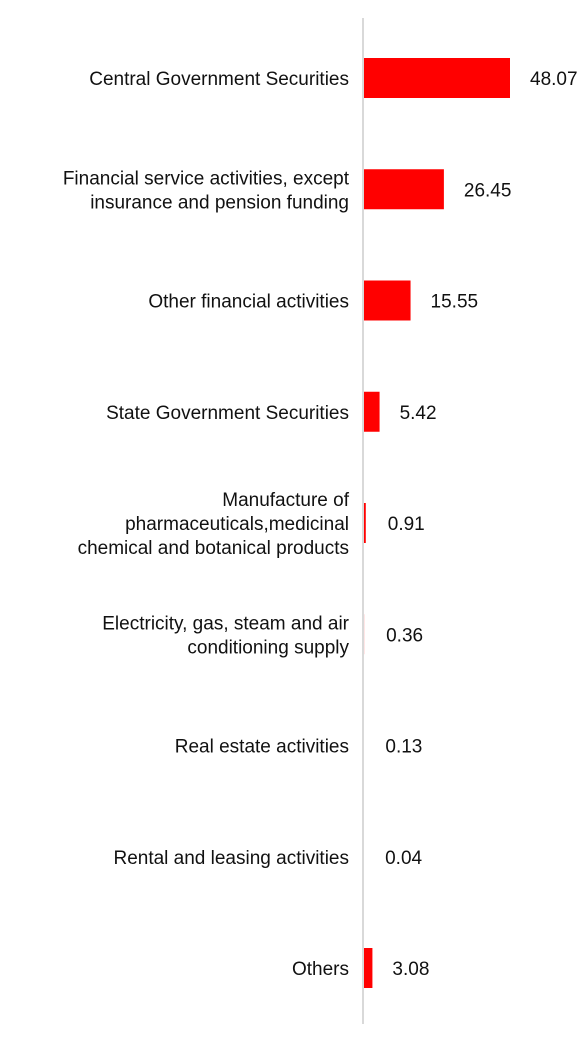 This screenshot has width=588, height=1052. What do you see at coordinates (206, 178) in the screenshot?
I see `category-label-line: Financial service activities, except` at bounding box center [206, 178].